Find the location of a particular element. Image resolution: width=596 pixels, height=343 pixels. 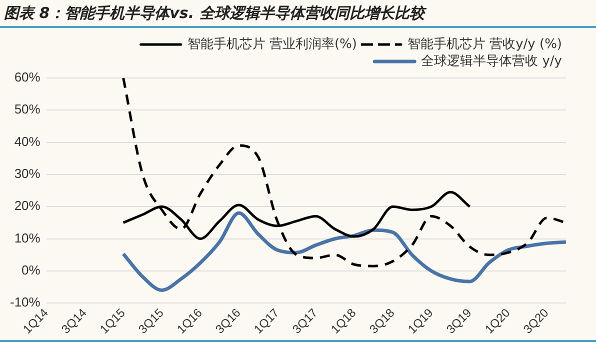

y-tick-label: 40% is located at coordinates (27, 141).